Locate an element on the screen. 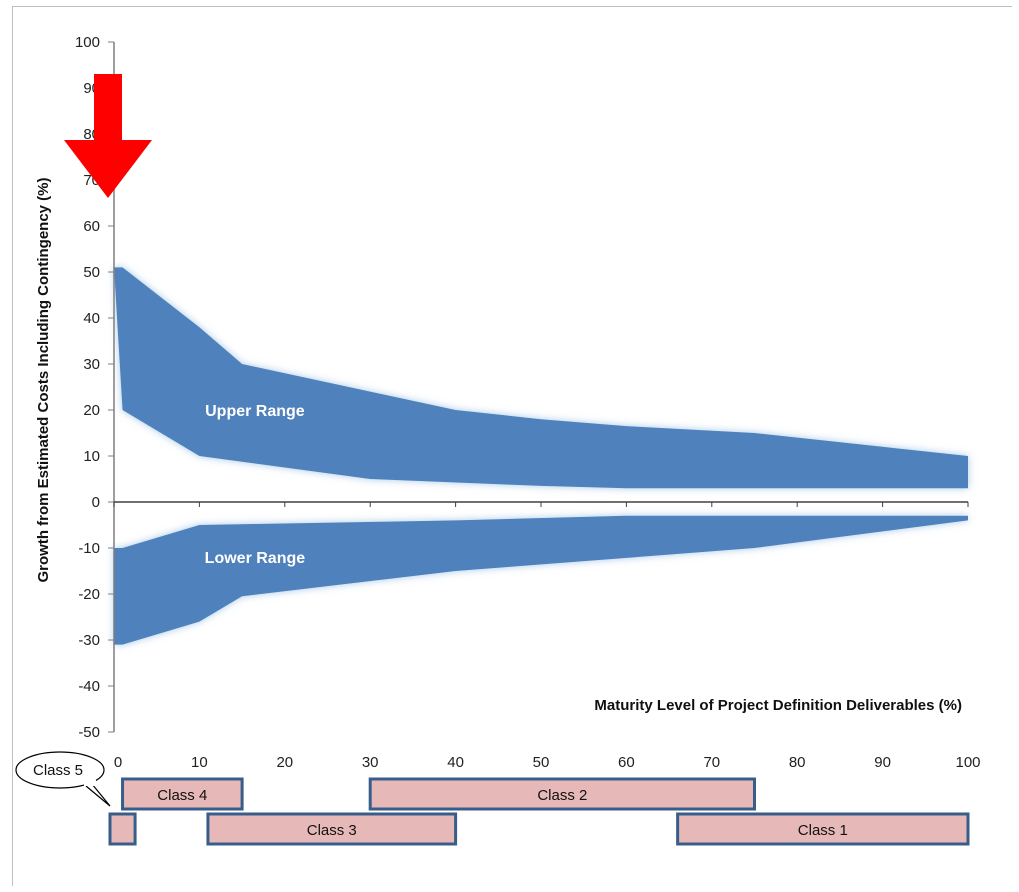 The height and width of the screenshot is (892, 1019). y-tick-label: 50 is located at coordinates (91, 272).